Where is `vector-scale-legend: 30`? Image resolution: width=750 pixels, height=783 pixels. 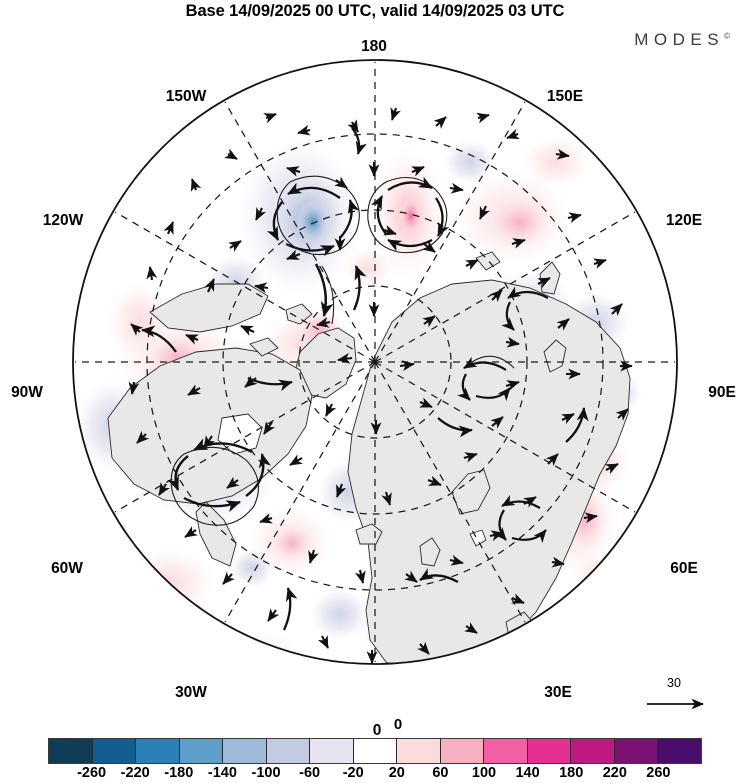 vector-scale-legend: 30 is located at coordinates (690, 697).